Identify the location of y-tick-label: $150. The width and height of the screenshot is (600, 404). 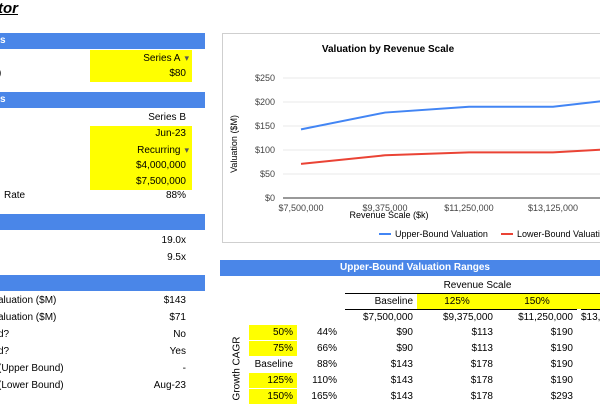
(265, 126).